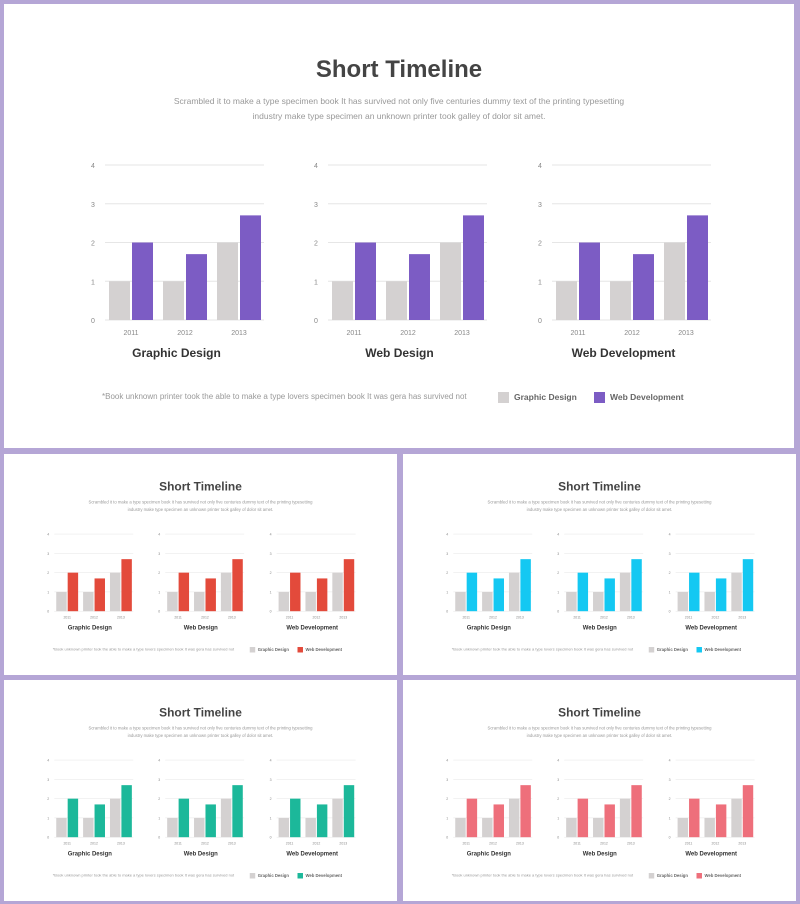  Describe the element at coordinates (201, 581) in the screenshot. I see `bar-chart-web-design: 0 1 2 3 4 2011 2012 2013 Web Design` at that location.